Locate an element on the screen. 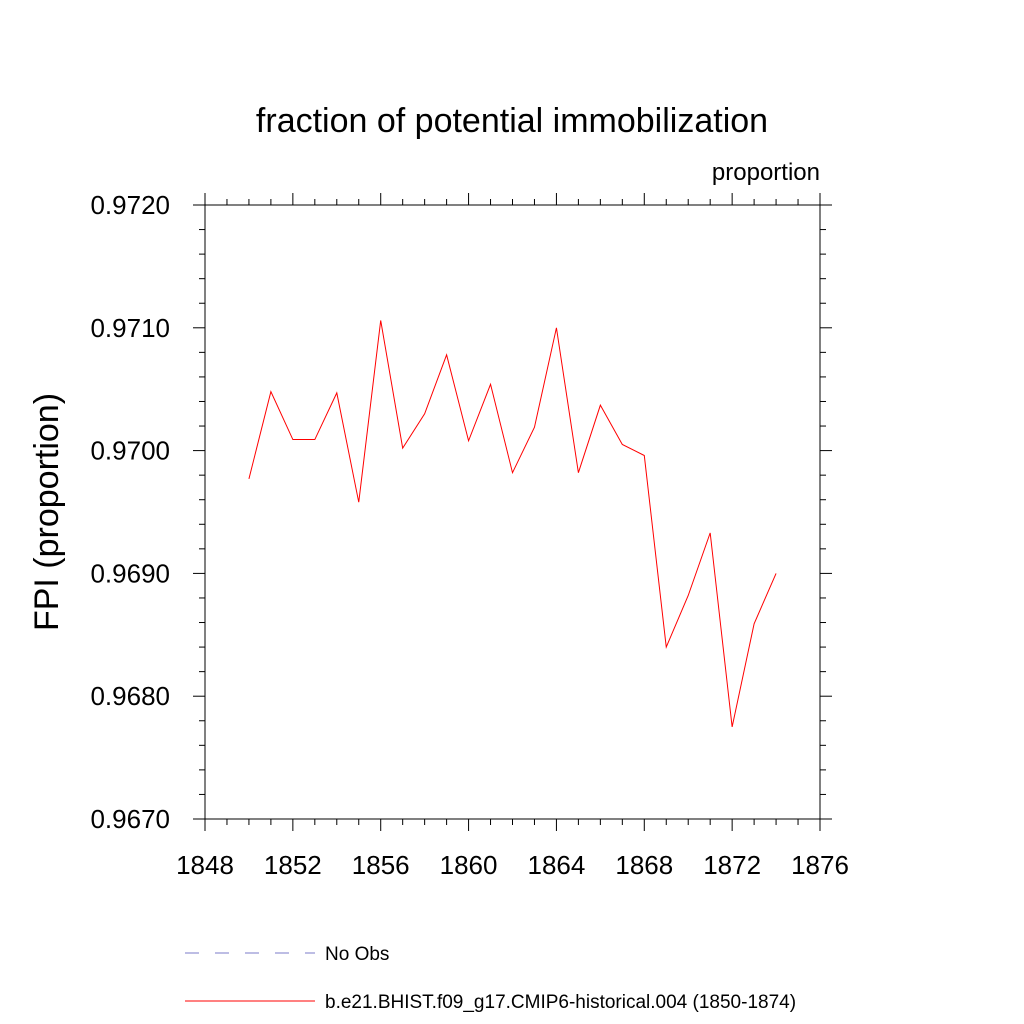 This screenshot has height=1024, width=1024. chart-title: fraction of potential immobilization is located at coordinates (512, 121).